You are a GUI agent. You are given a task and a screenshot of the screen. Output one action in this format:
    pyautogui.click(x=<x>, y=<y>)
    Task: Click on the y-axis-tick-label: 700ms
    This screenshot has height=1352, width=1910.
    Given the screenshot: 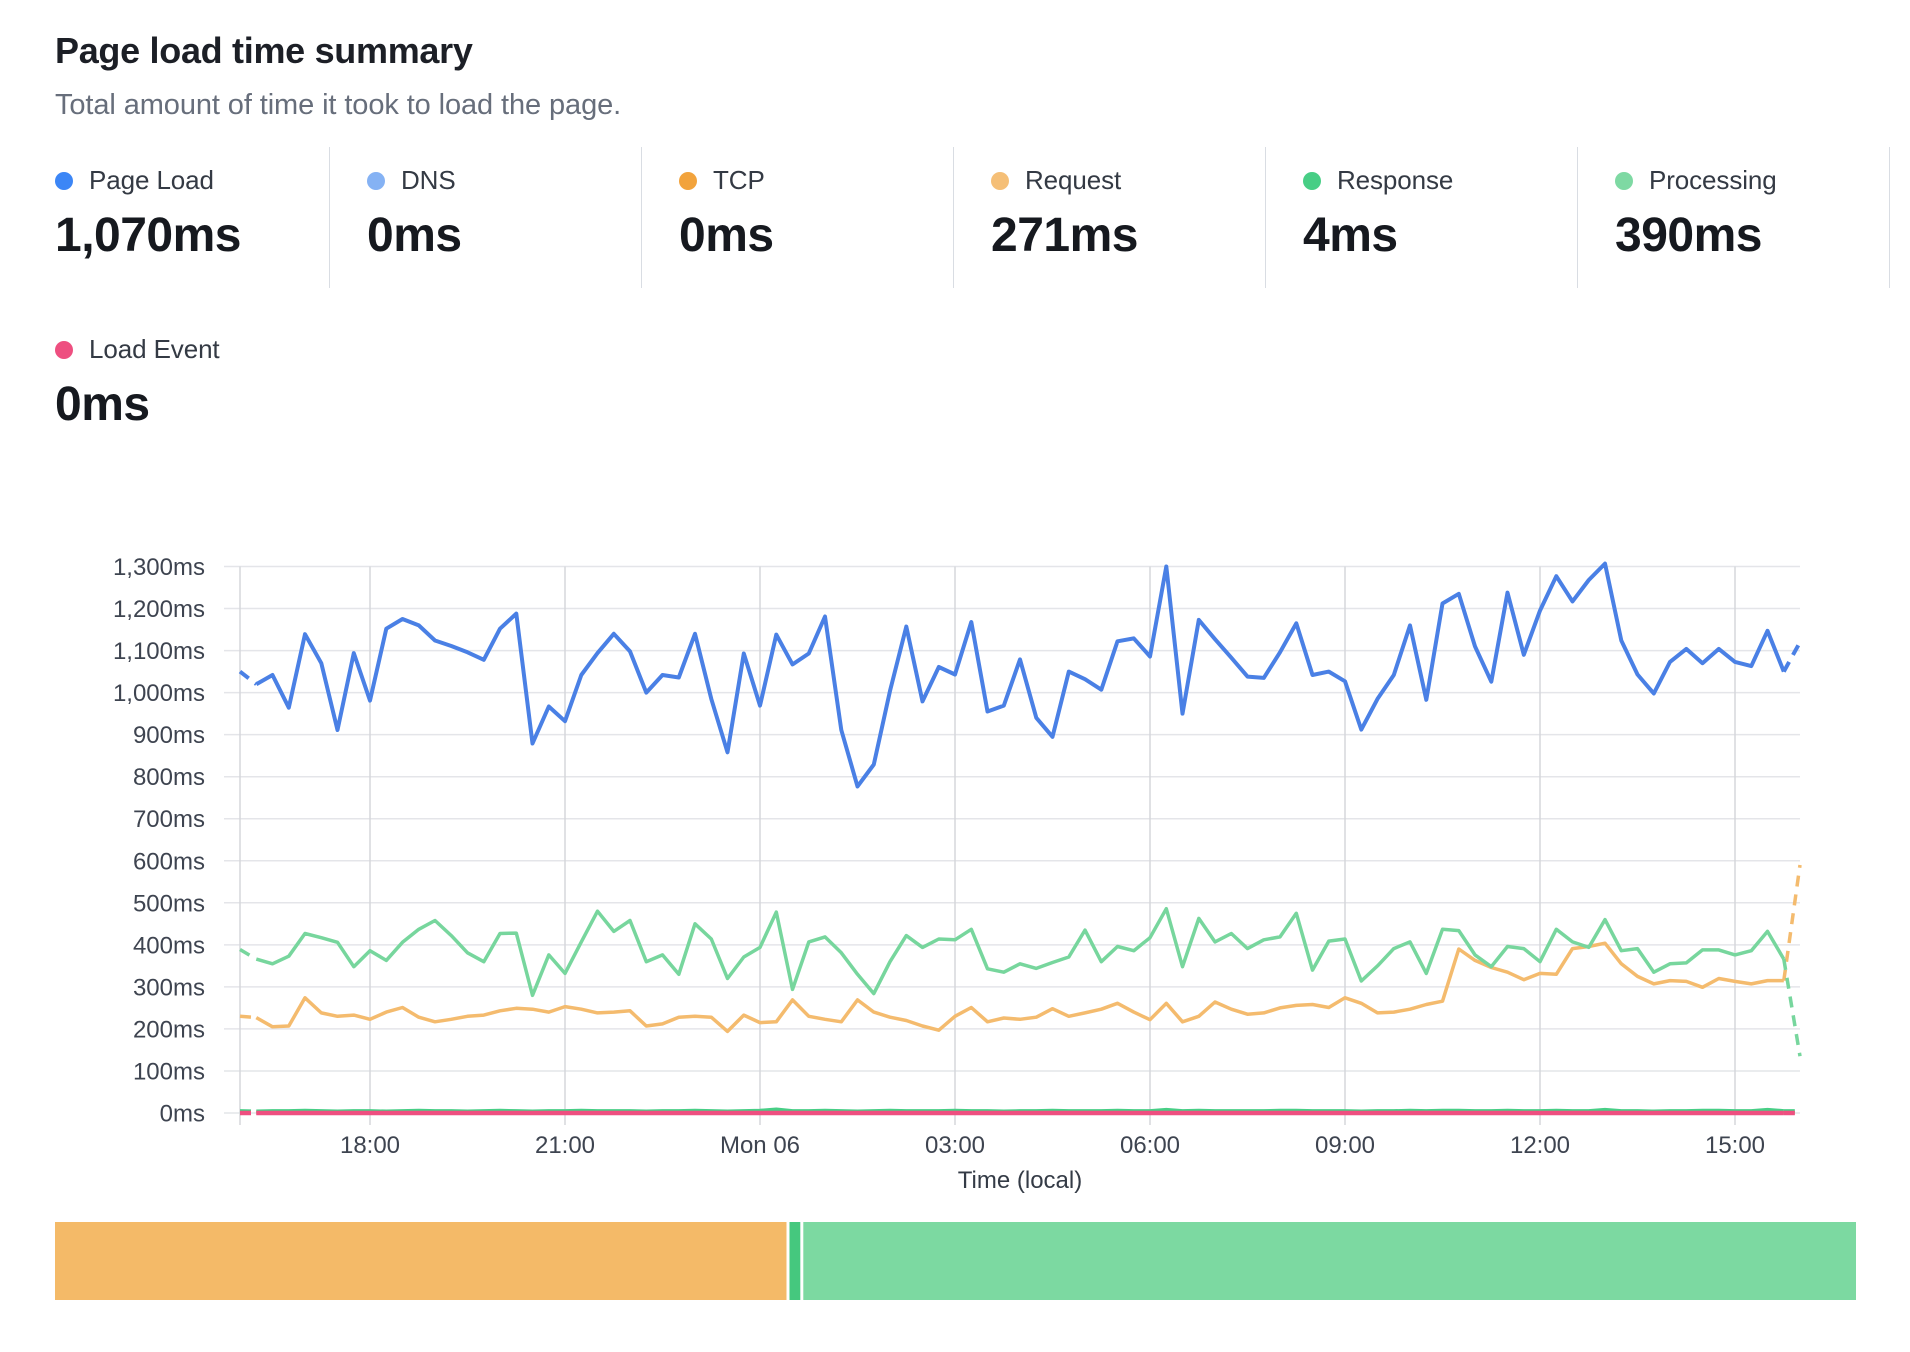 What is the action you would take?
    pyautogui.click(x=169, y=819)
    